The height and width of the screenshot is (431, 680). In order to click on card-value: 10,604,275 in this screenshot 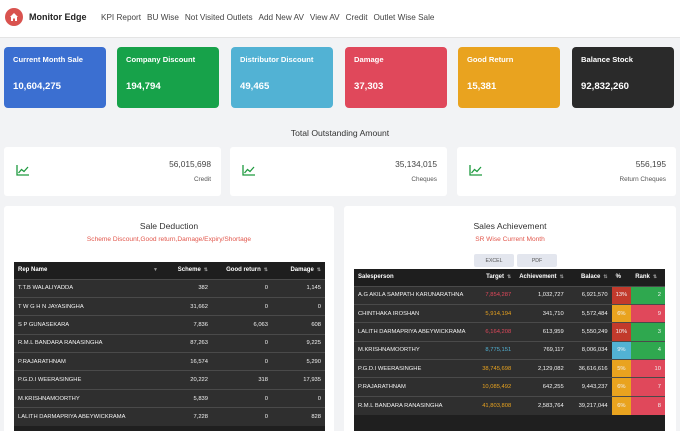, I will do `click(37, 86)`.